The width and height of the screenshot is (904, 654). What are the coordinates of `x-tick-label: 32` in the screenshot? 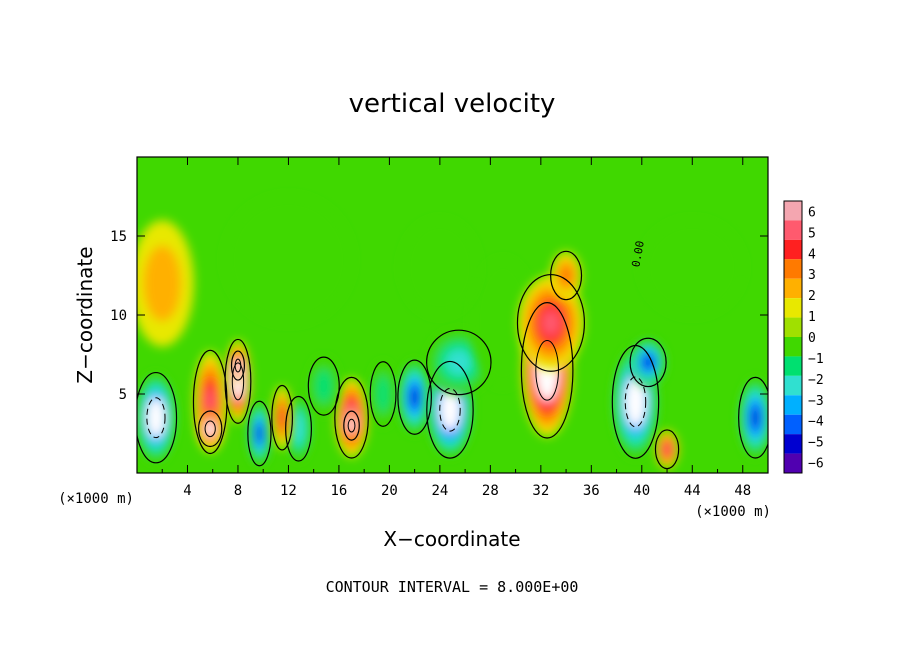 It's located at (540, 491).